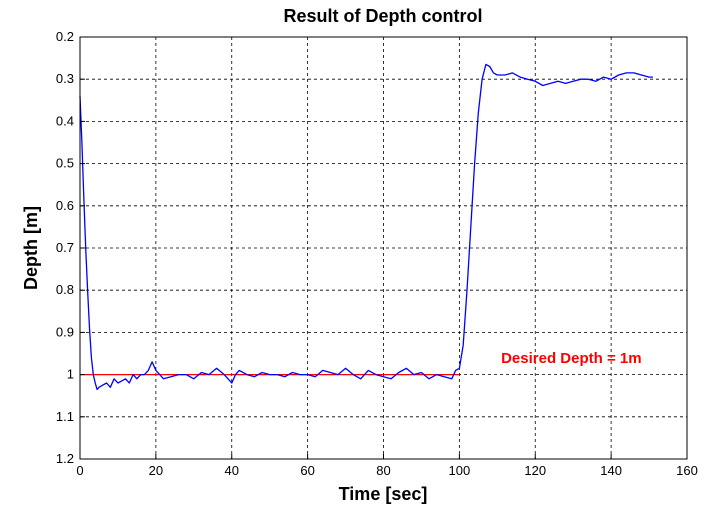 Image resolution: width=713 pixels, height=518 pixels. What do you see at coordinates (687, 470) in the screenshot?
I see `x-tick-label: 160` at bounding box center [687, 470].